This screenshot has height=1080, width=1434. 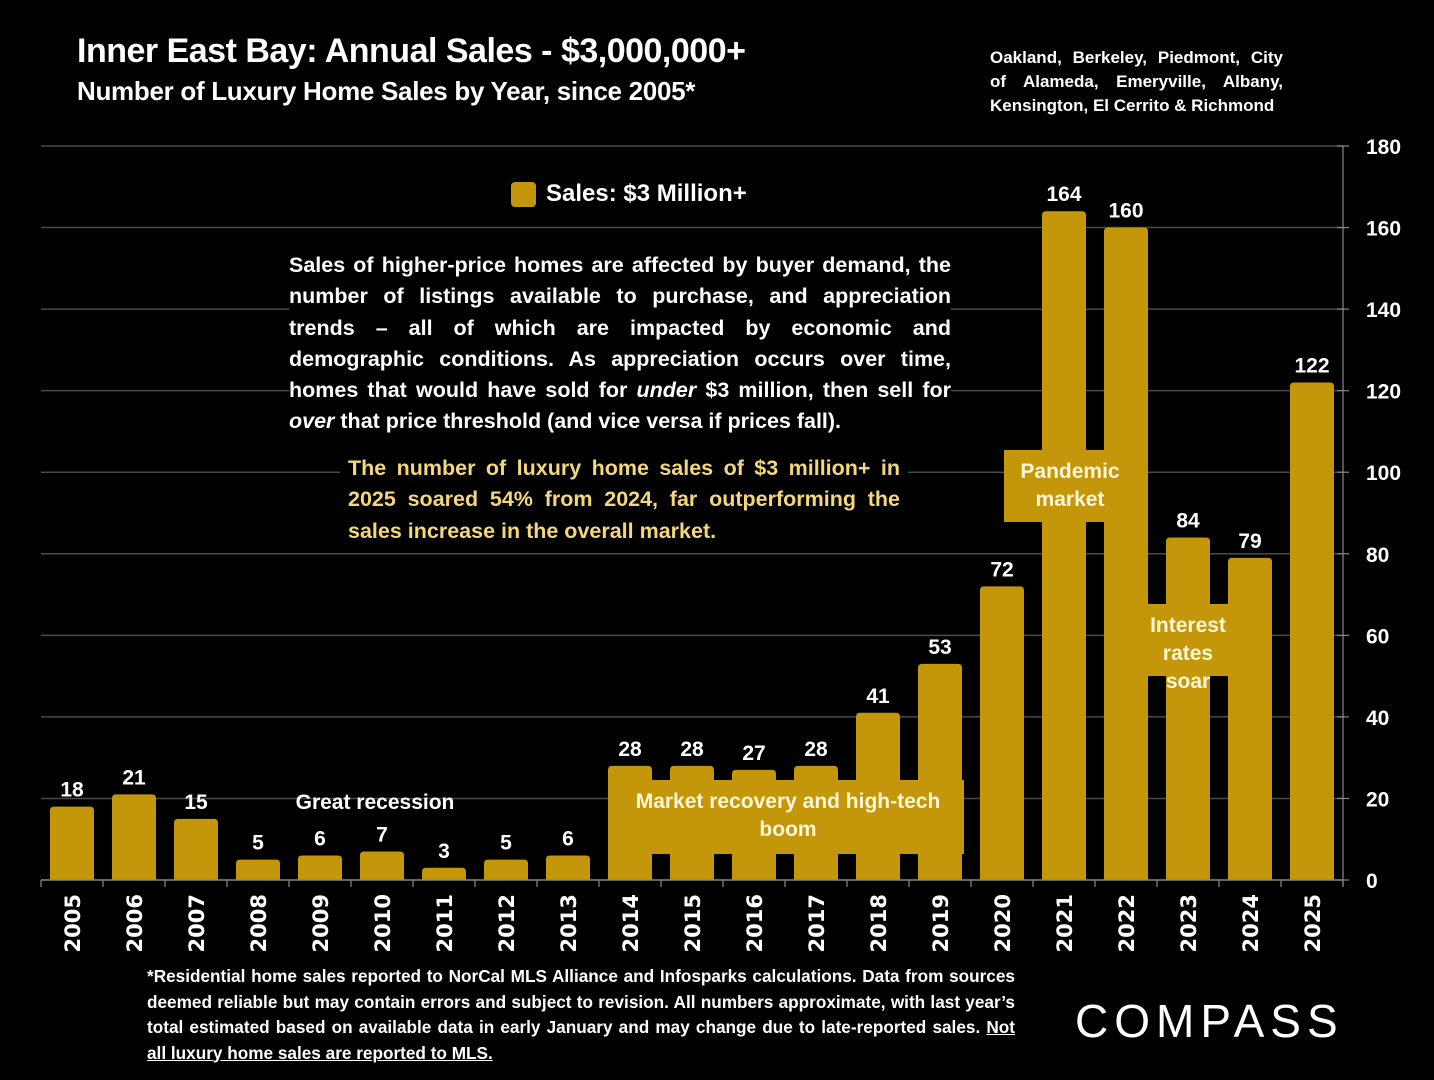 I want to click on y-tick-label: 100, so click(x=1383, y=473).